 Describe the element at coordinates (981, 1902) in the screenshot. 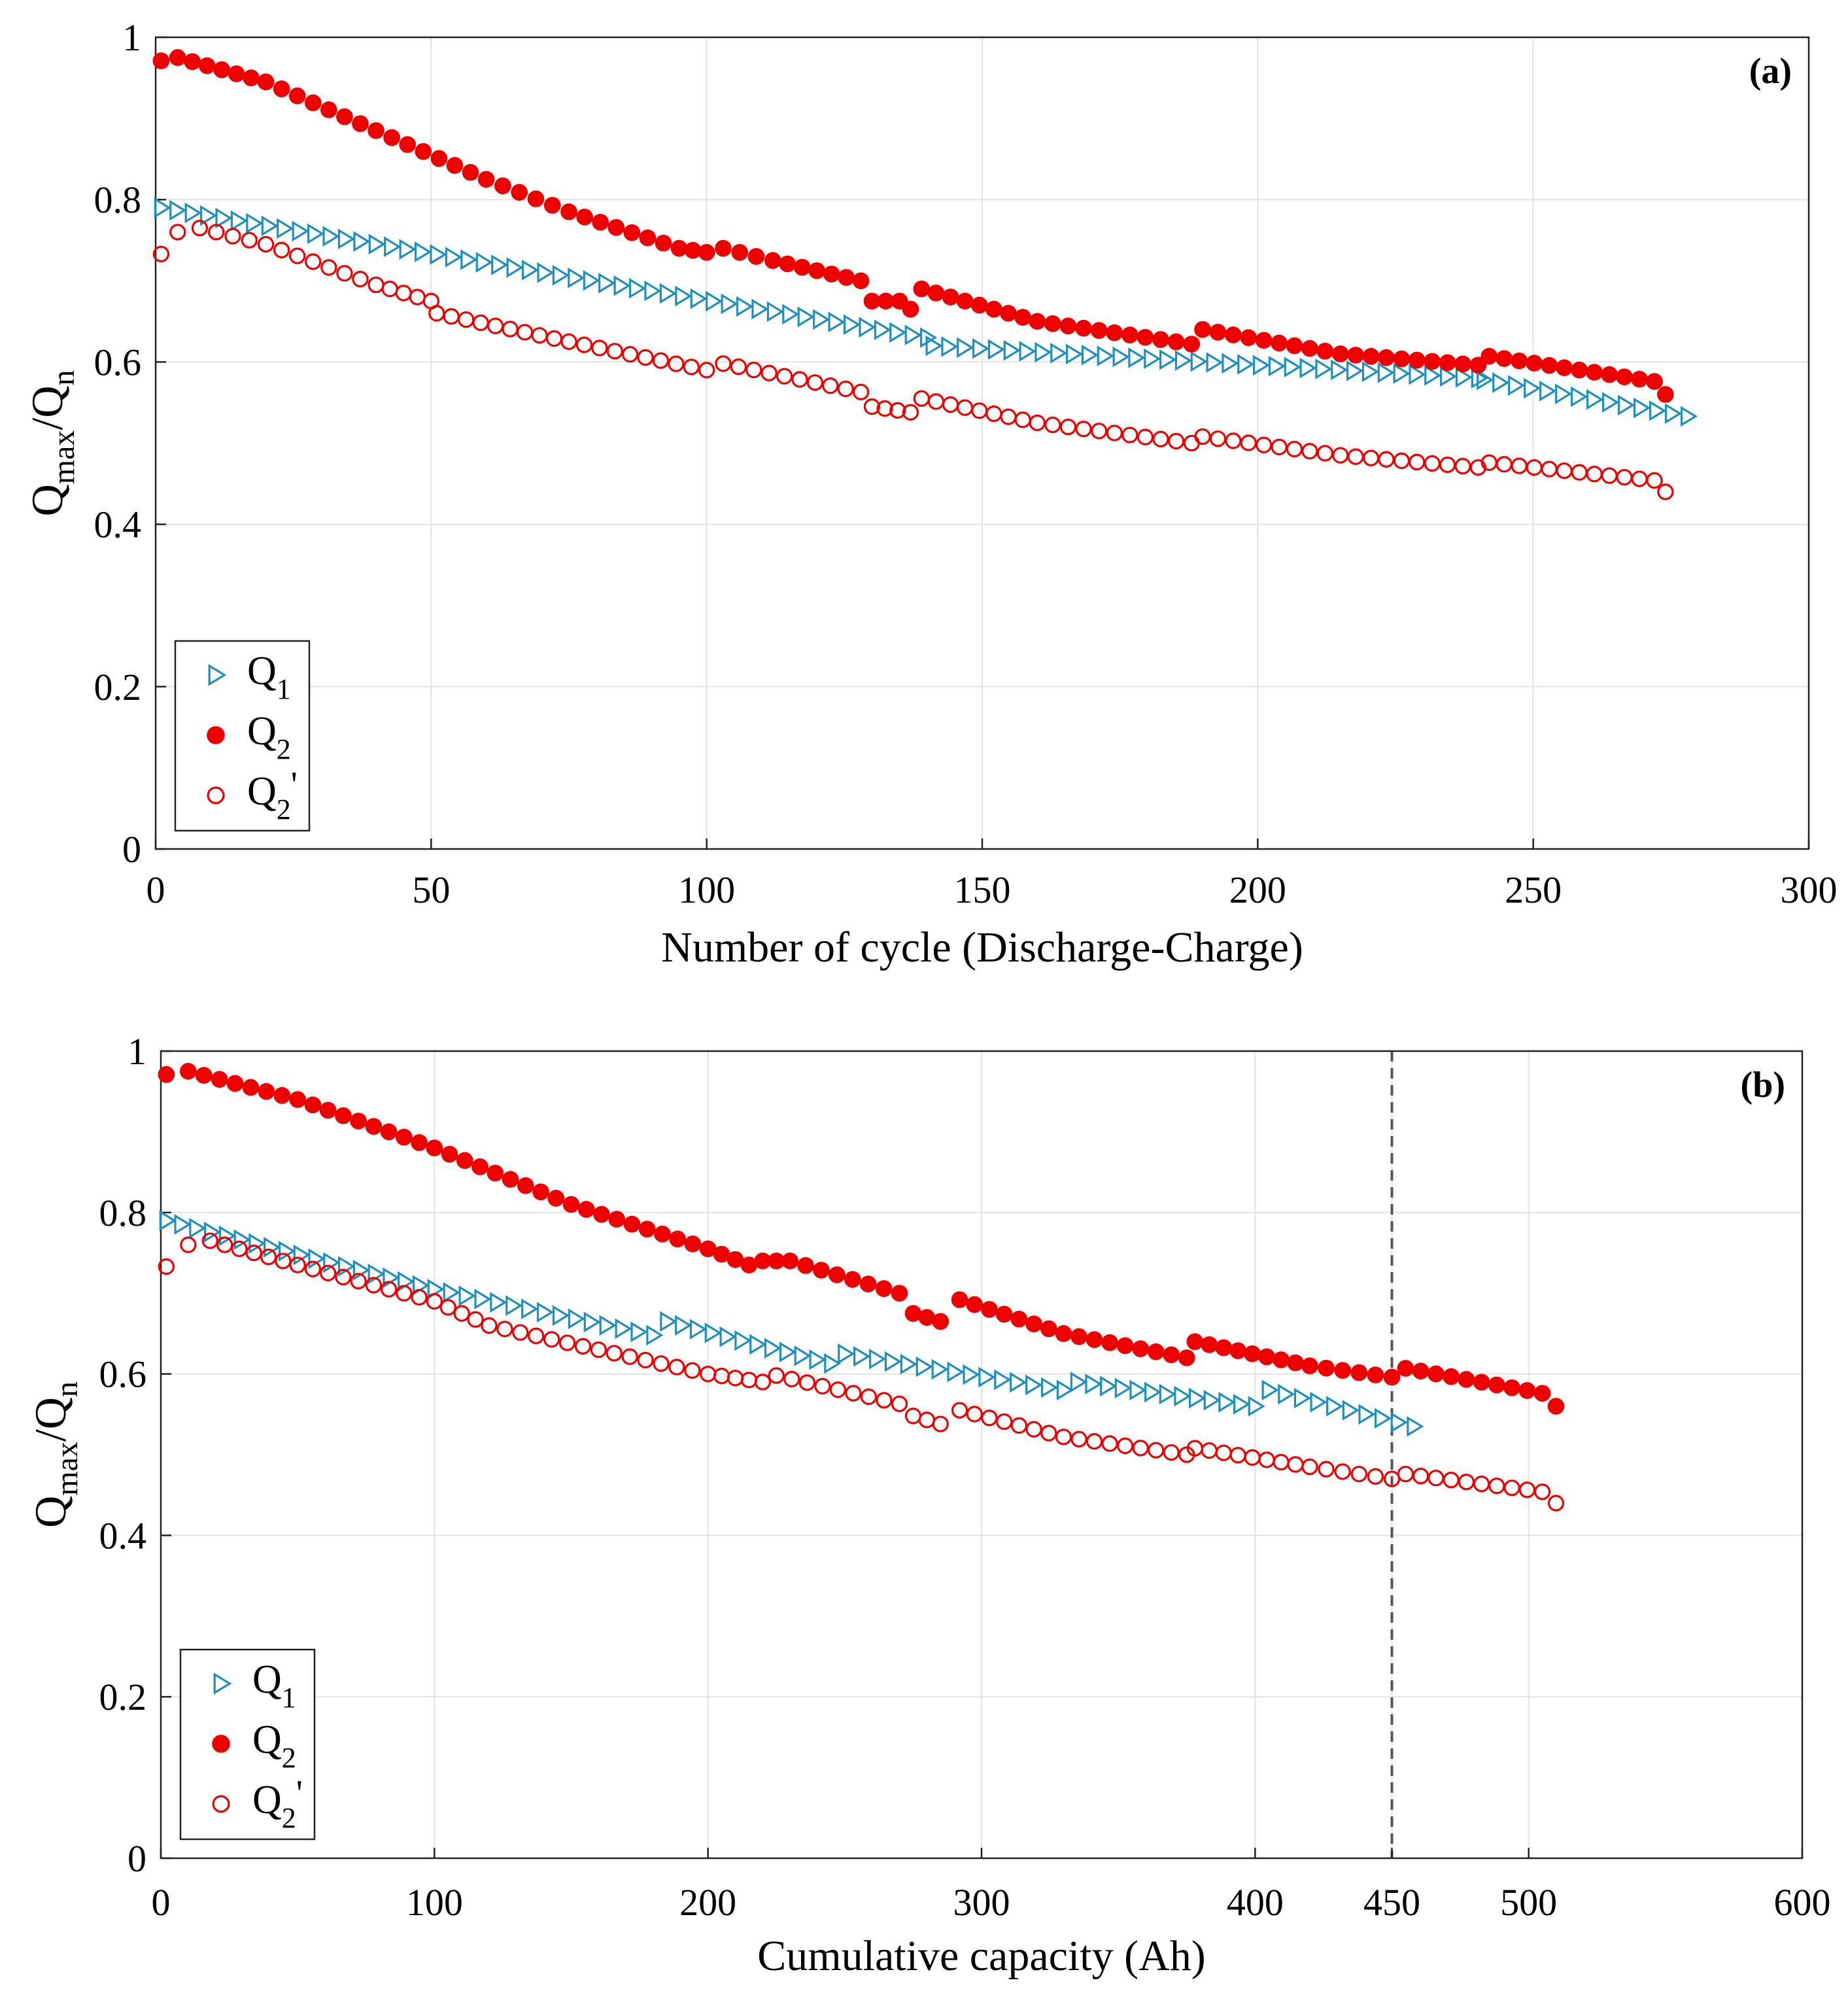

I see `x-tick-label: 300` at that location.